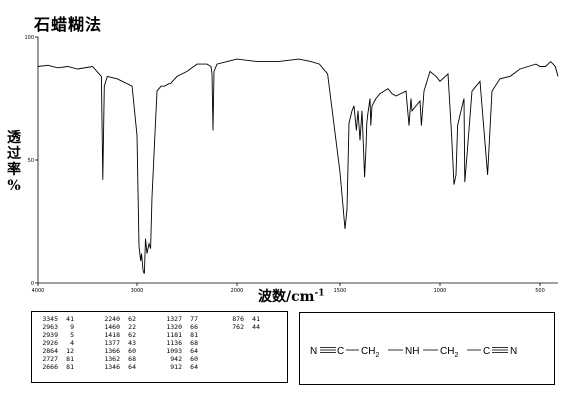  What do you see at coordinates (50, 367) in the screenshot?
I see `peak-wavenumber: 2666` at bounding box center [50, 367].